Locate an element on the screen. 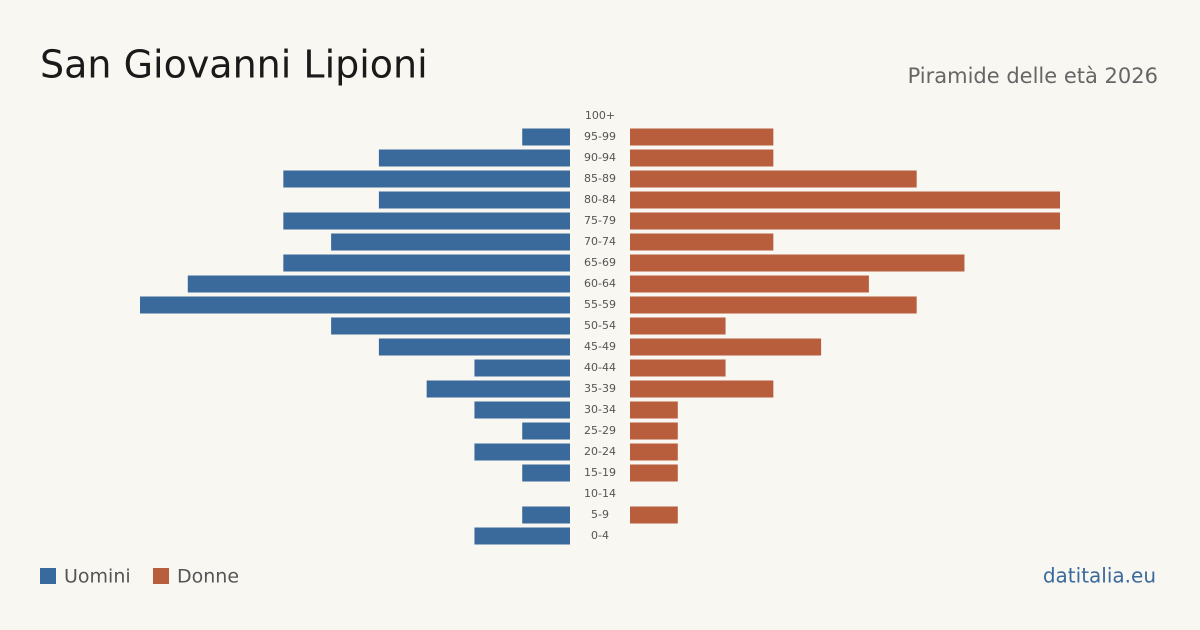  category-label: 55-59 is located at coordinates (600, 304).